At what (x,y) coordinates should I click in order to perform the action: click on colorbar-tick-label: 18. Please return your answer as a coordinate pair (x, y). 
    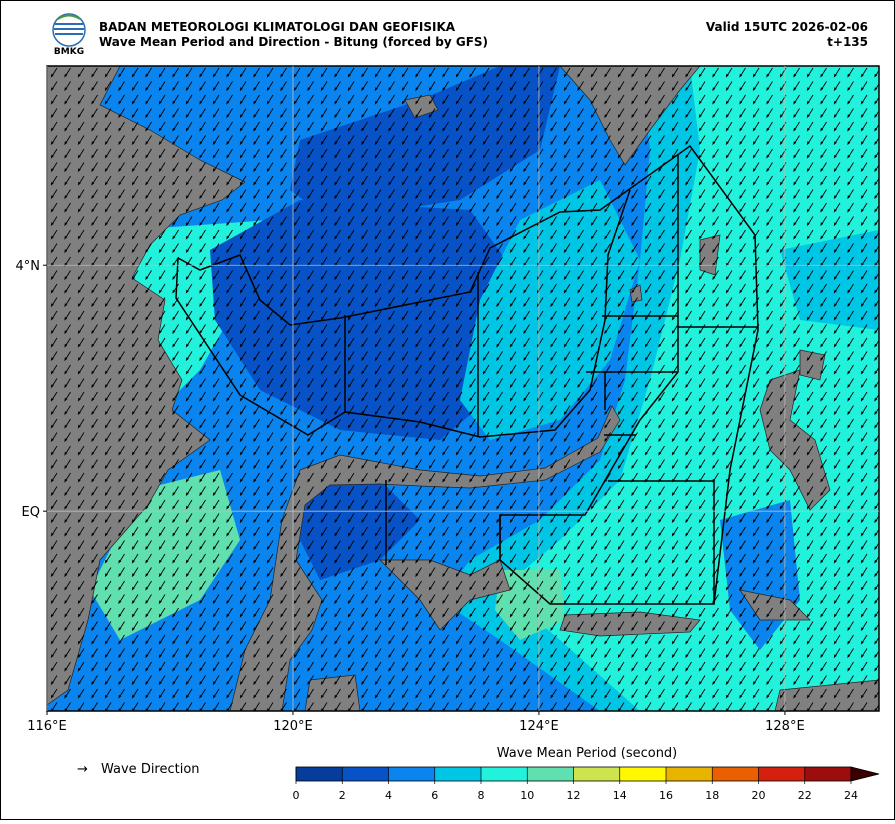
    Looking at the image, I should click on (712, 795).